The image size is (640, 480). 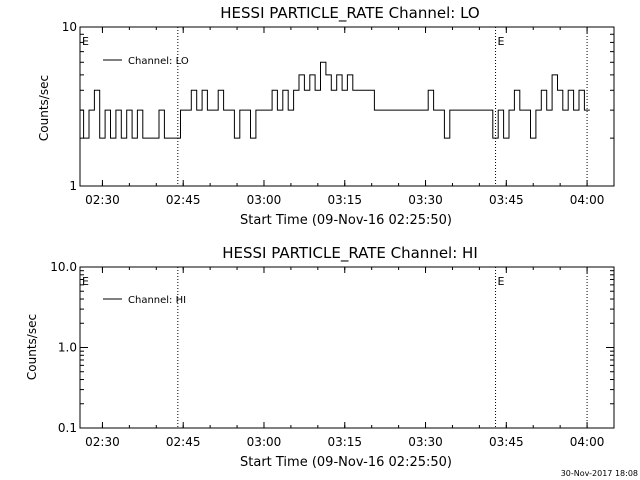 I want to click on footer-timestamp: 30-Nov-2017 18:08, so click(x=599, y=473).